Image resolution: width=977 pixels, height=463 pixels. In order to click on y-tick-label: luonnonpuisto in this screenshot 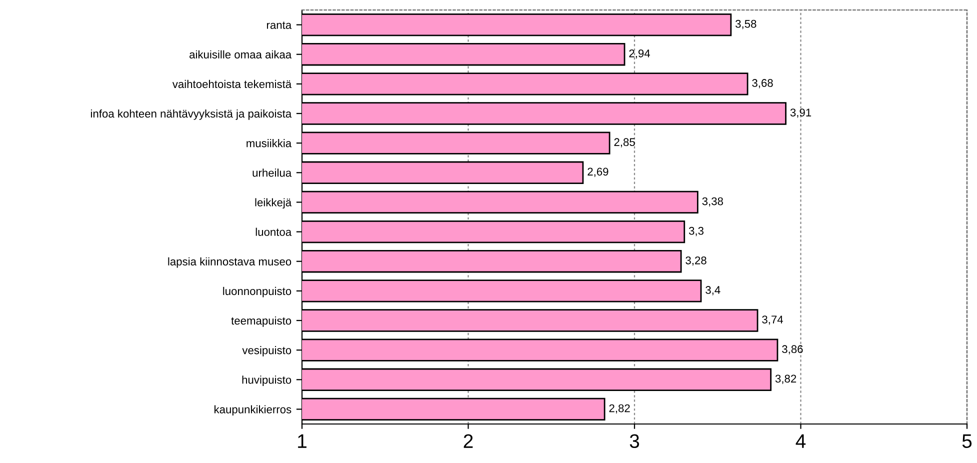, I will do `click(257, 292)`.